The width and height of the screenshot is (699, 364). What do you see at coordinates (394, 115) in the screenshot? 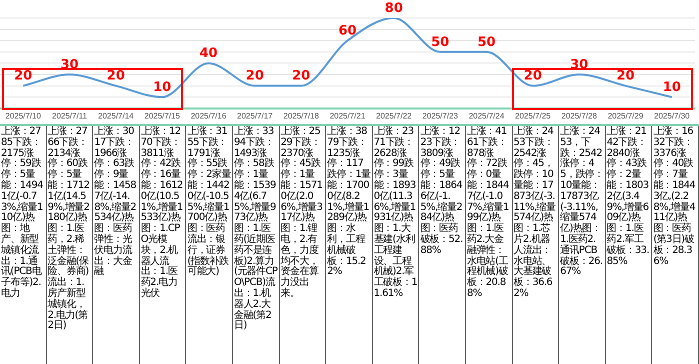
I see `x-tick-label: 2025/7/22` at bounding box center [394, 115].